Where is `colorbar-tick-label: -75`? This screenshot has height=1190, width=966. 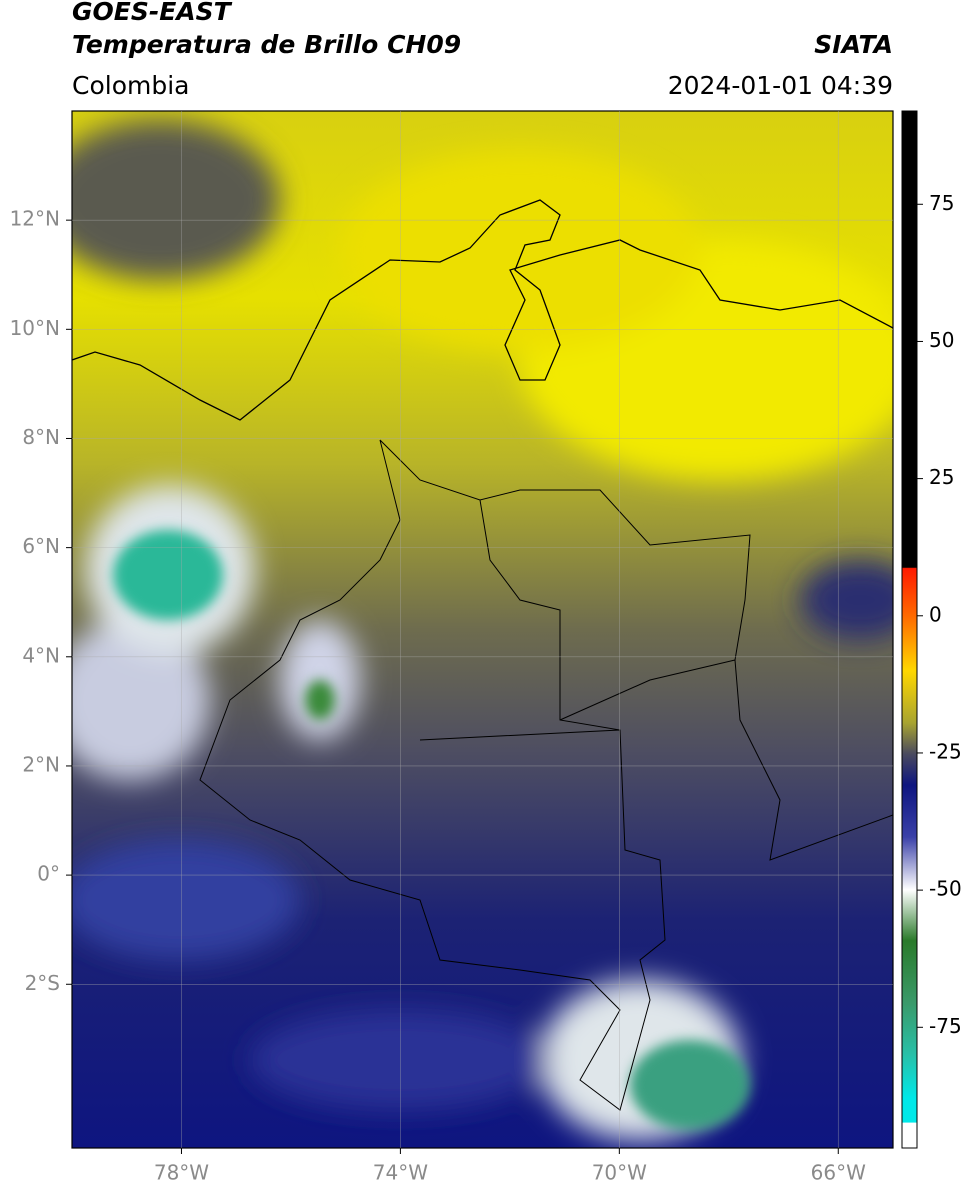
colorbar-tick-label: -75 is located at coordinates (945, 1026).